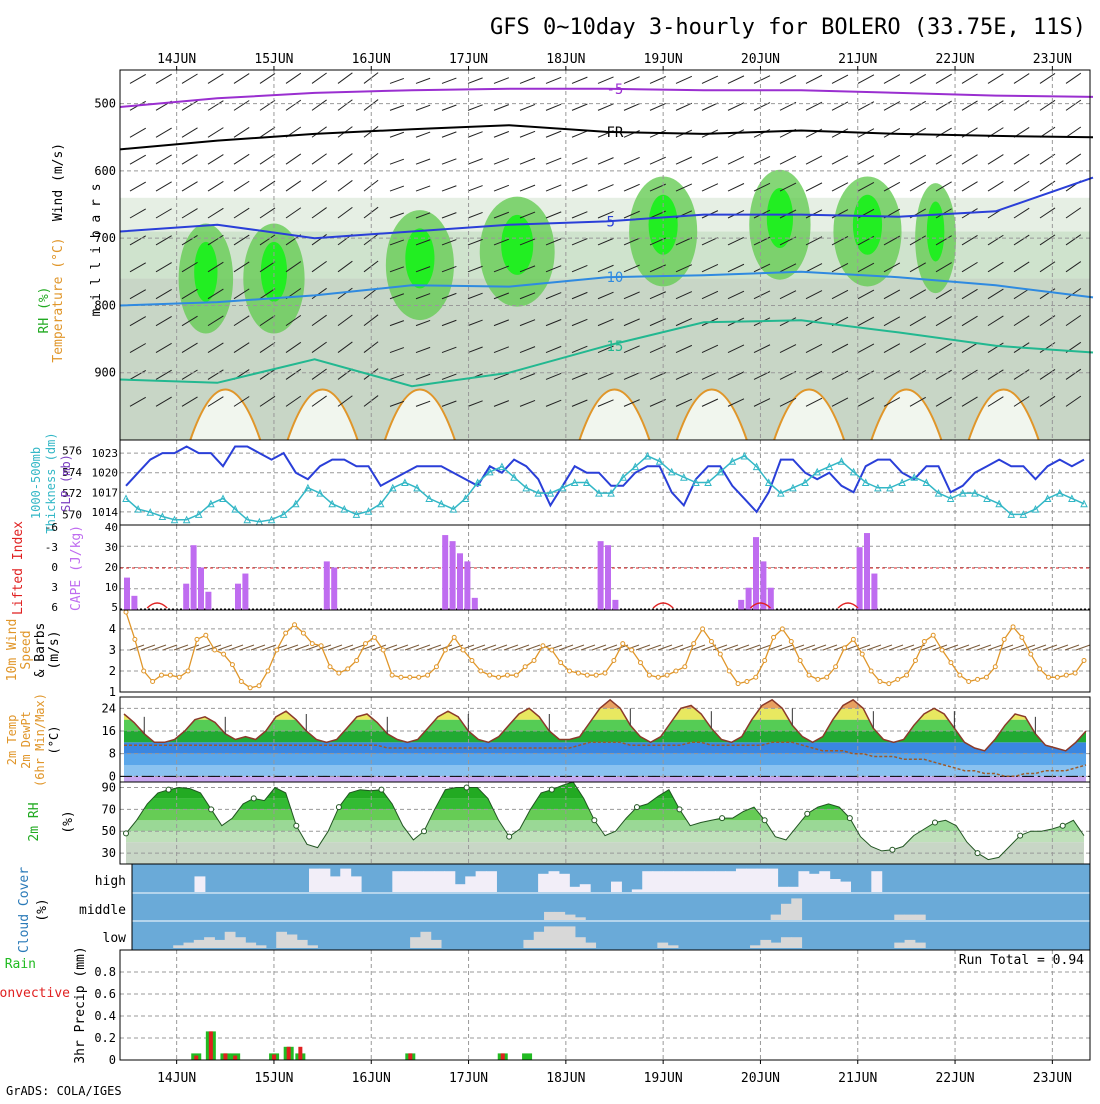  What do you see at coordinates (102, 910) in the screenshot?
I see `cloud-layer-label: middle` at bounding box center [102, 910].